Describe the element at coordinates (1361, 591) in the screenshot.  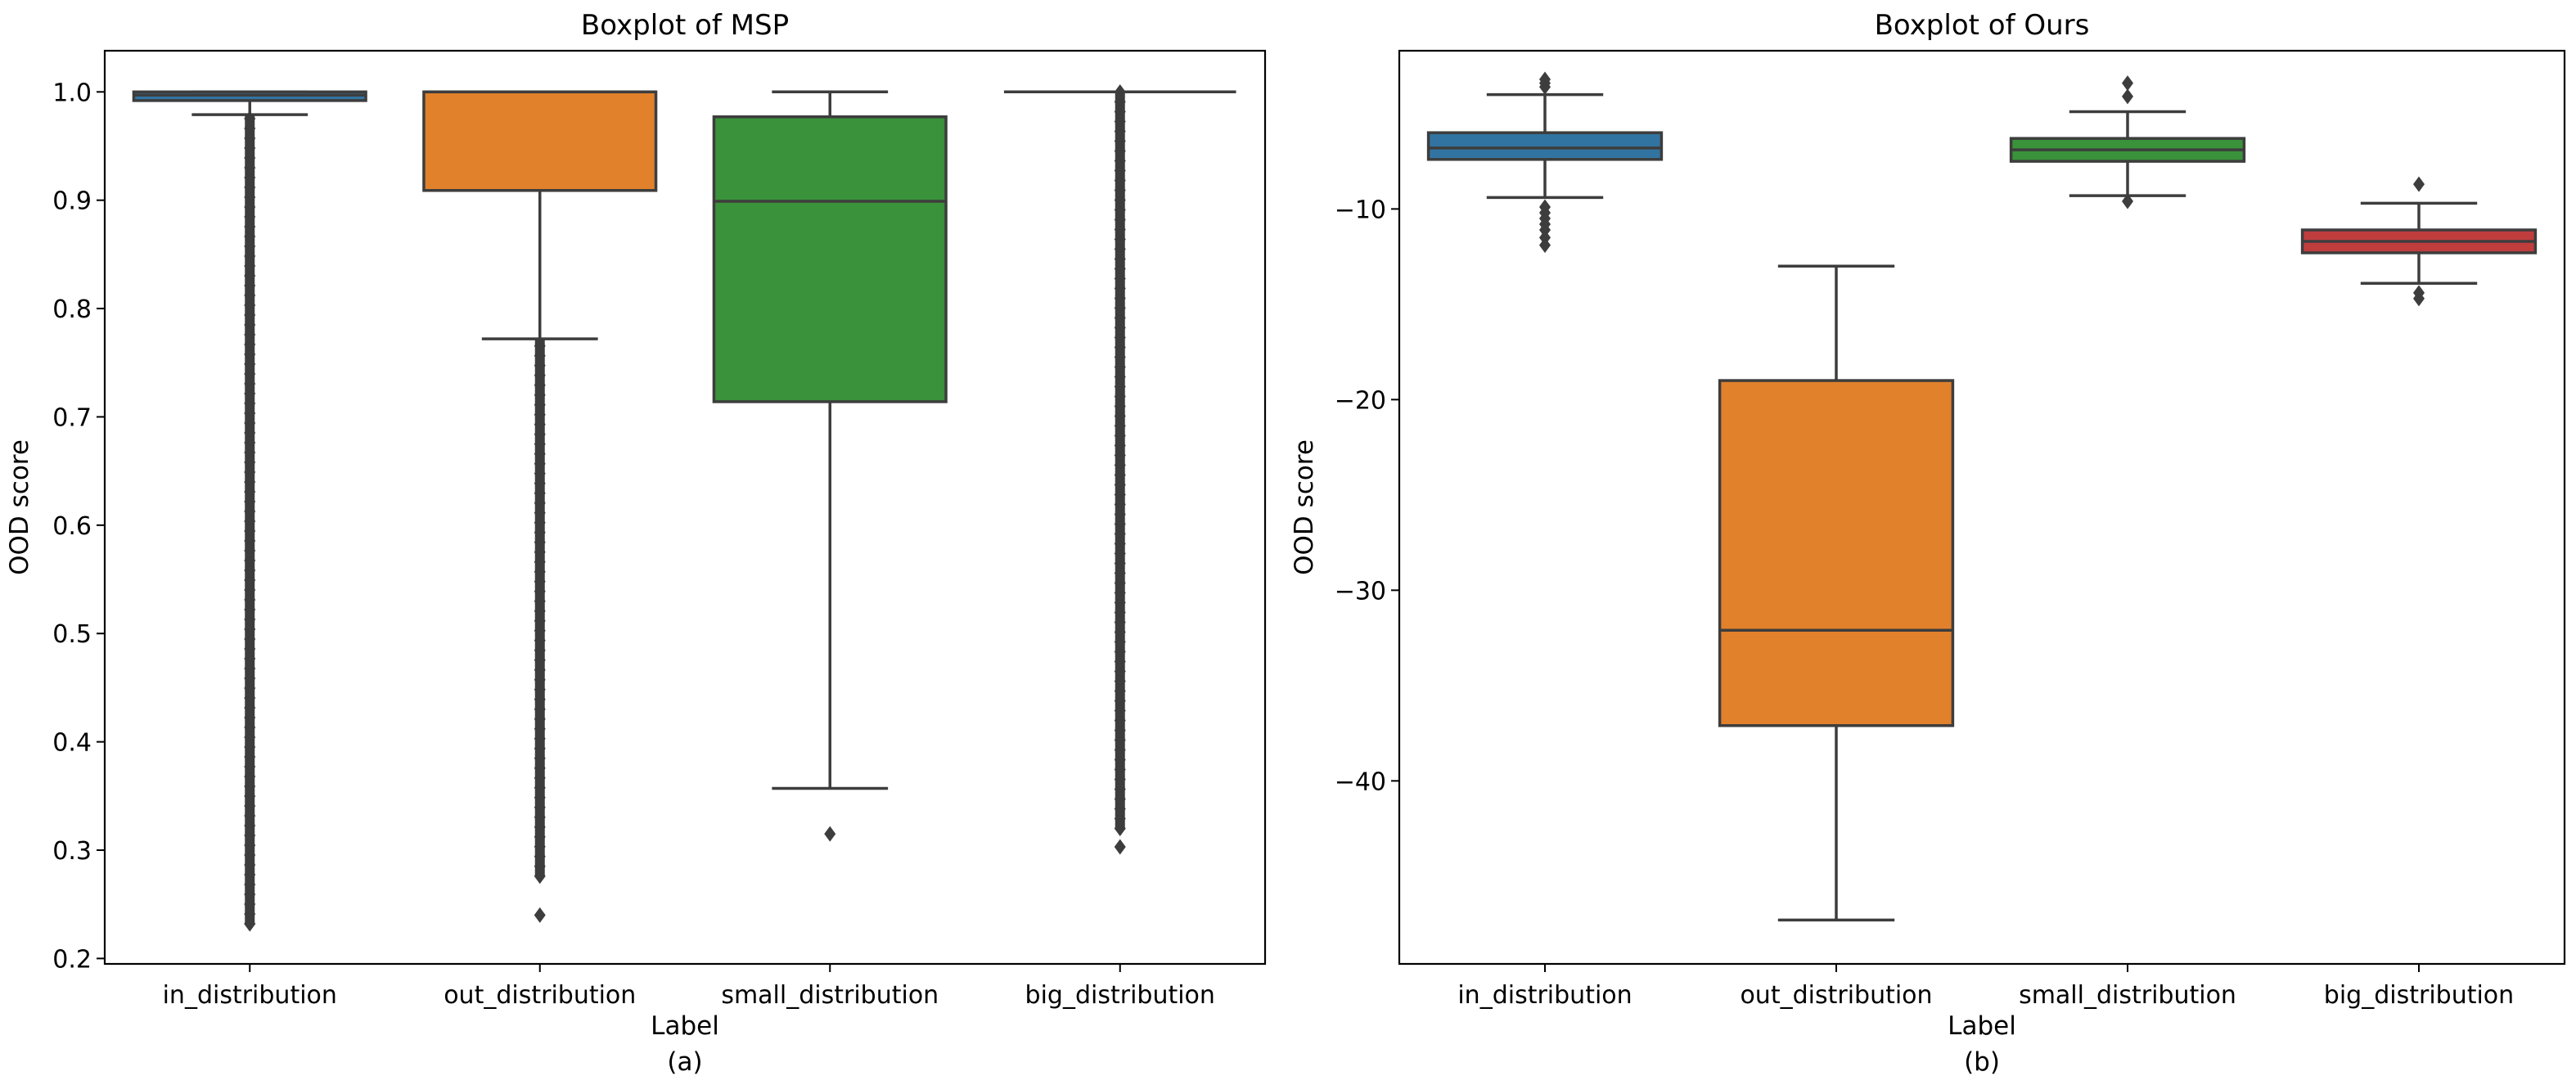
I see `y-tick-label: −30` at that location.